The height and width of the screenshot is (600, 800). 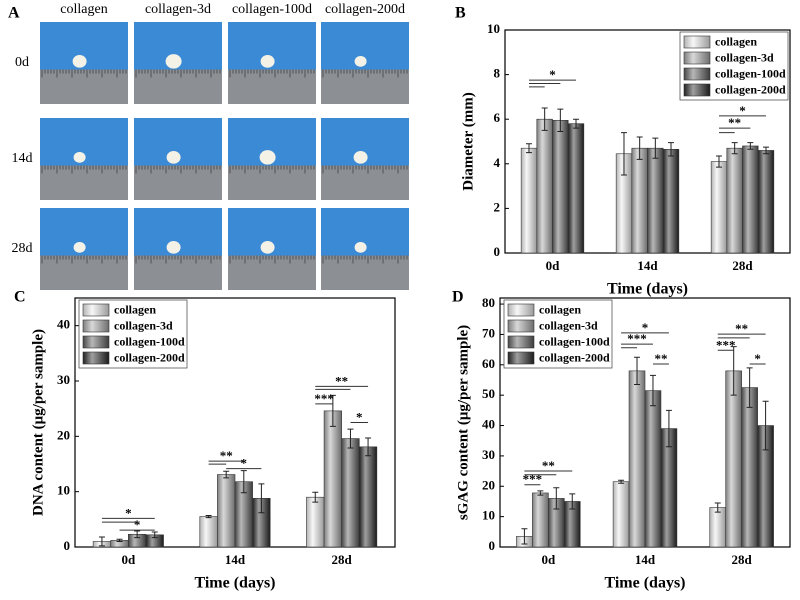 I want to click on y-tick-label: 6, so click(x=497, y=117).